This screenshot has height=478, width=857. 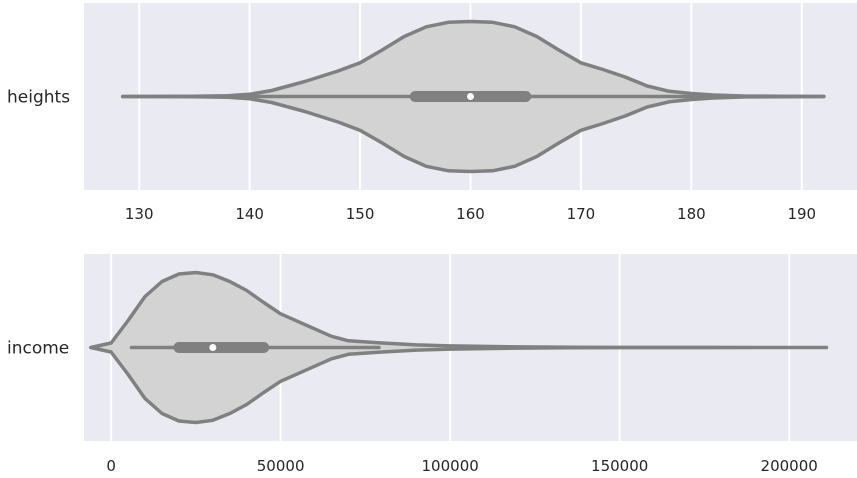 What do you see at coordinates (691, 214) in the screenshot?
I see `x-tick-label: 180` at bounding box center [691, 214].